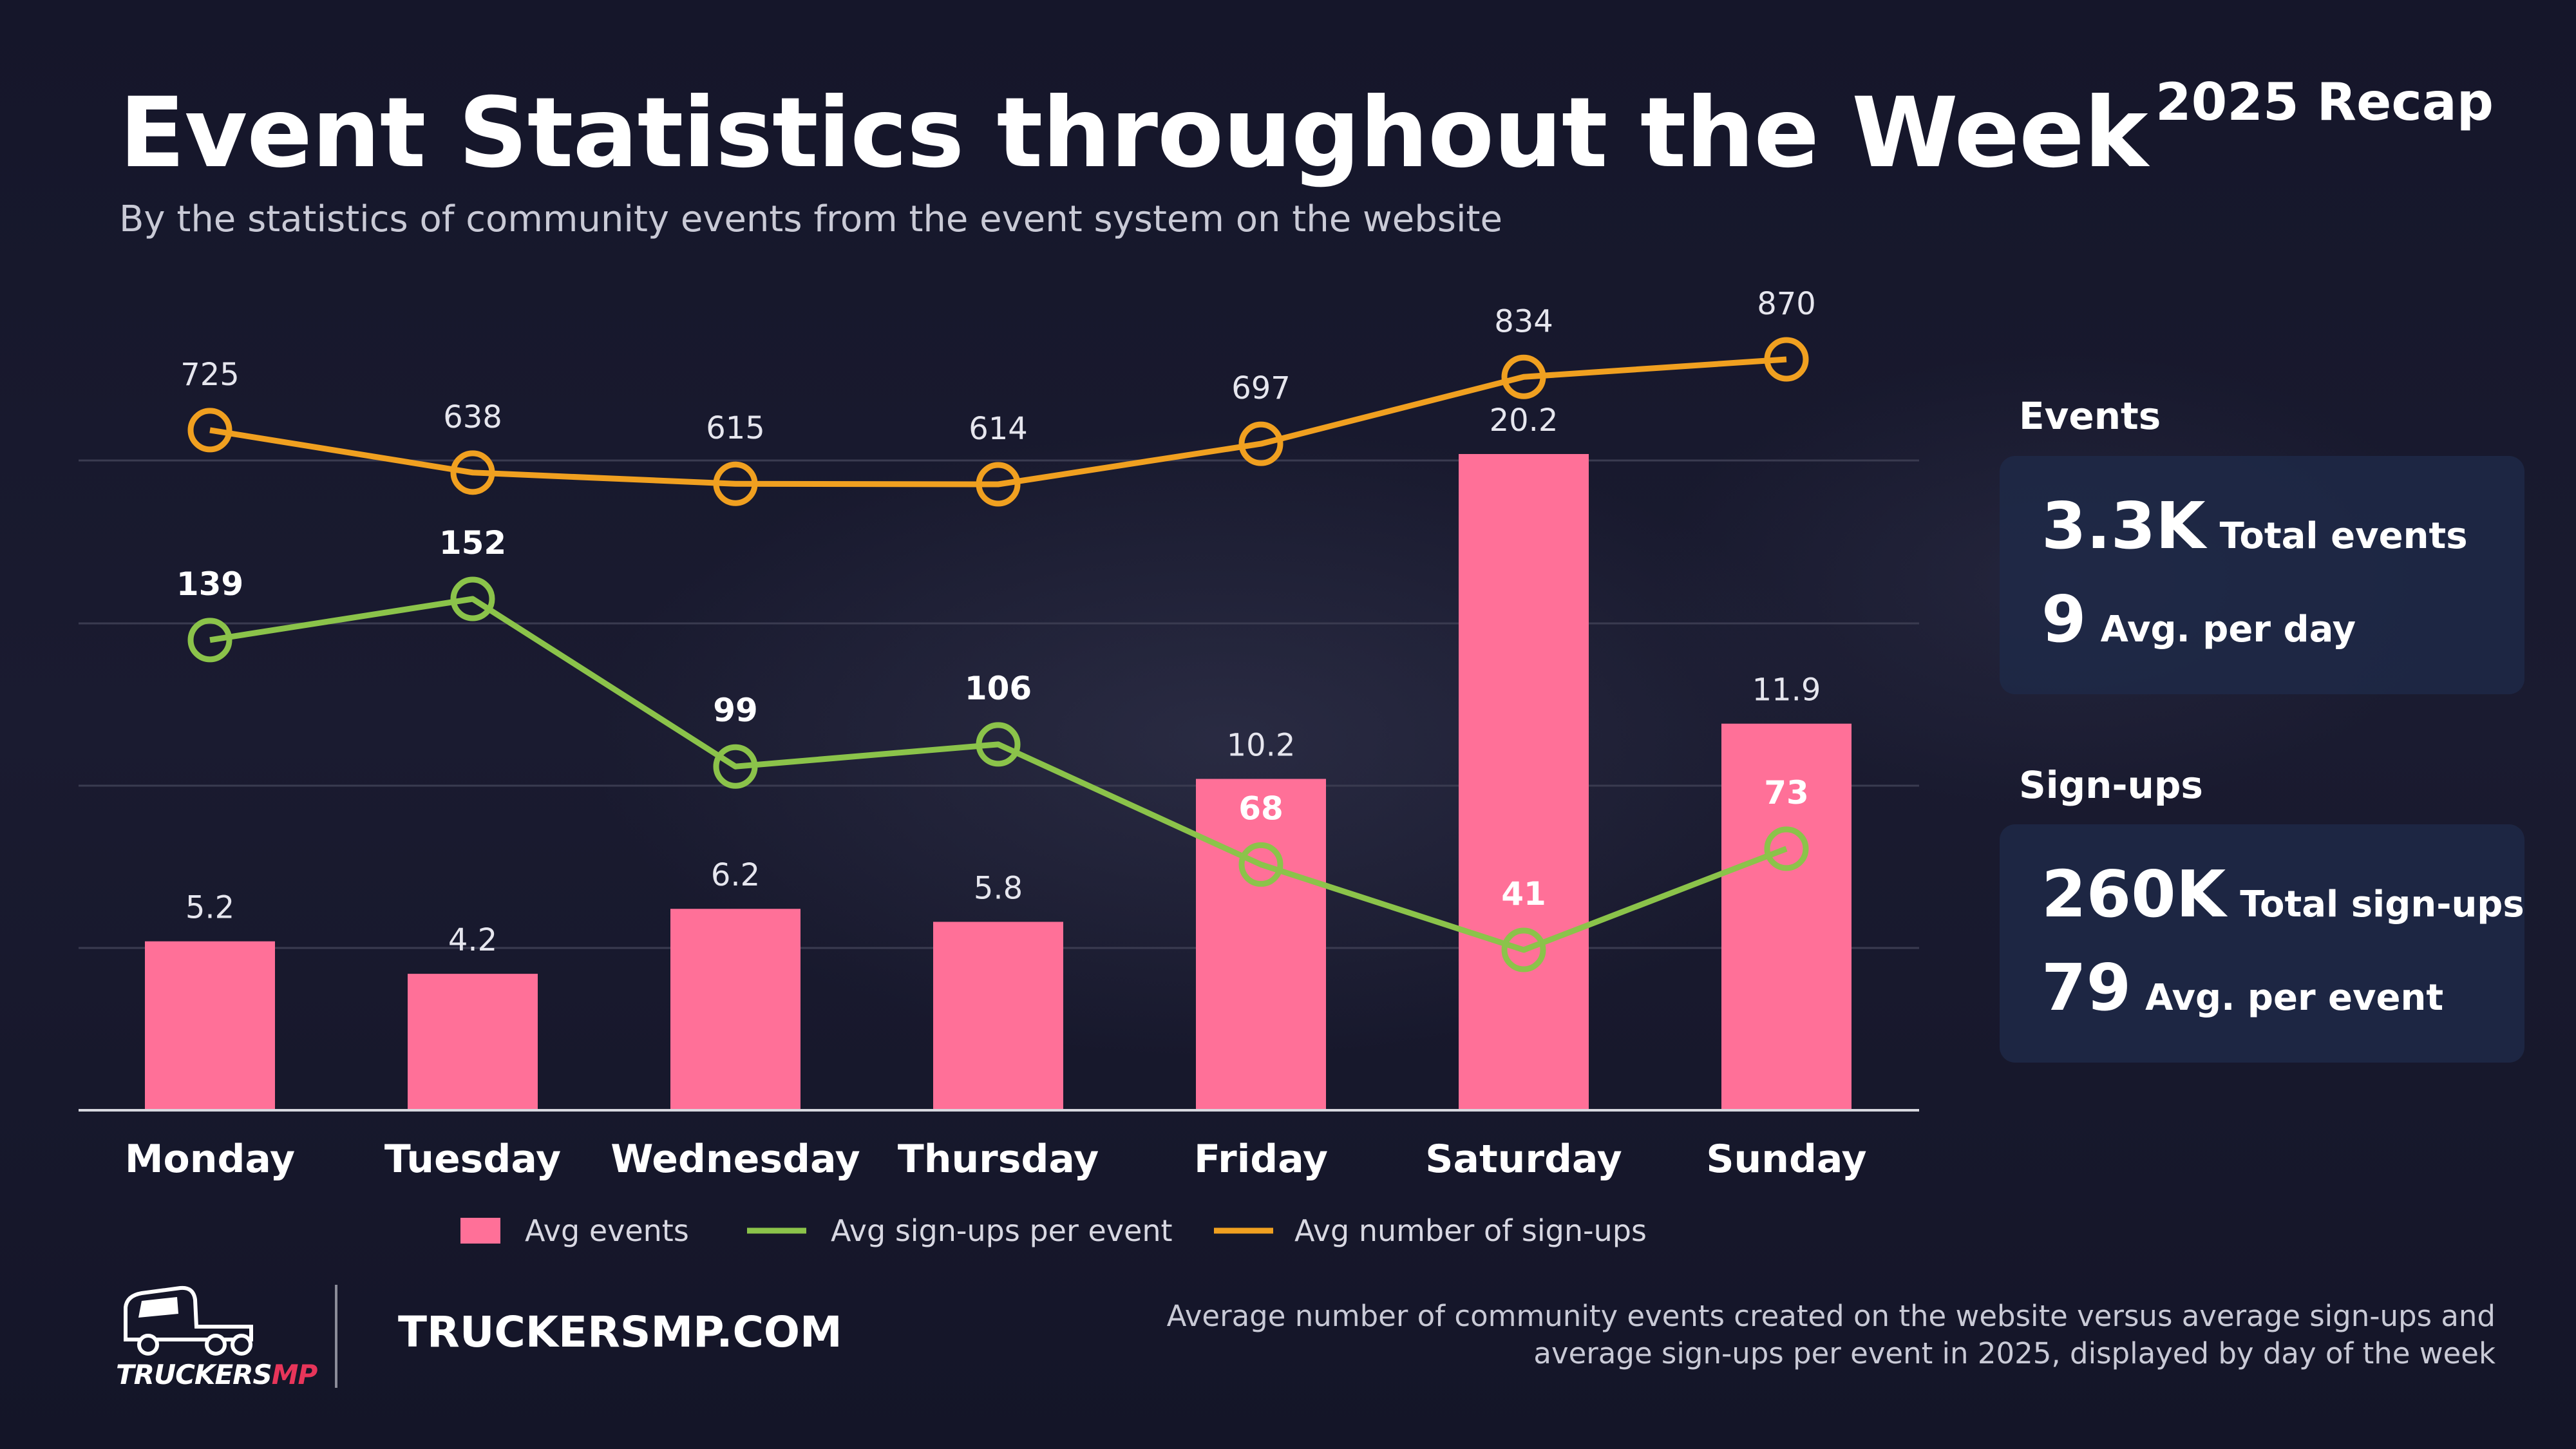 The height and width of the screenshot is (1449, 2576). I want to click on signups-heading: Sign-ups, so click(2111, 785).